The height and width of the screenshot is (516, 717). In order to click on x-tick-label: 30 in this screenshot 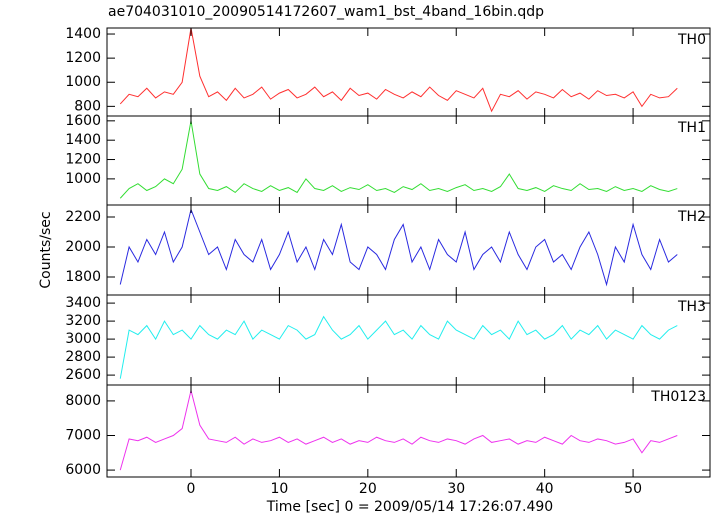, I will do `click(456, 489)`.